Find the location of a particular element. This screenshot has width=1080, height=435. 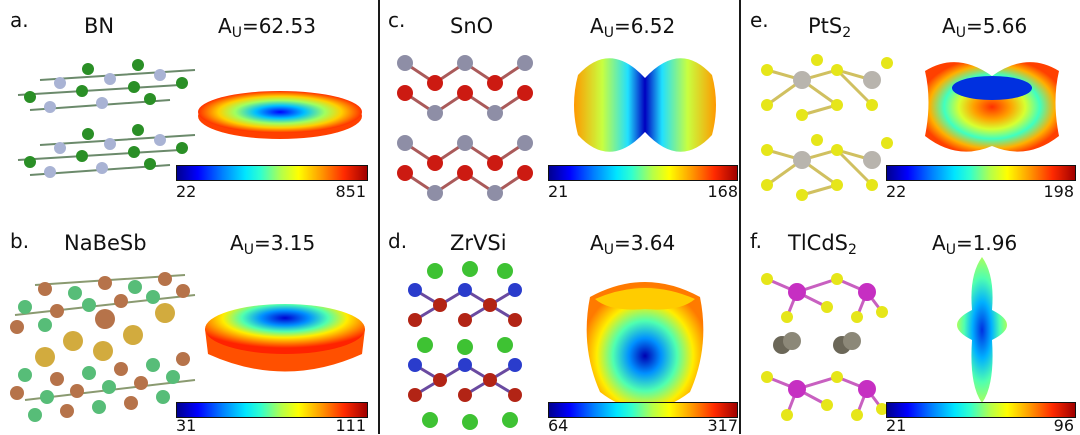

crystal-structure-bn is located at coordinates (106, 118).